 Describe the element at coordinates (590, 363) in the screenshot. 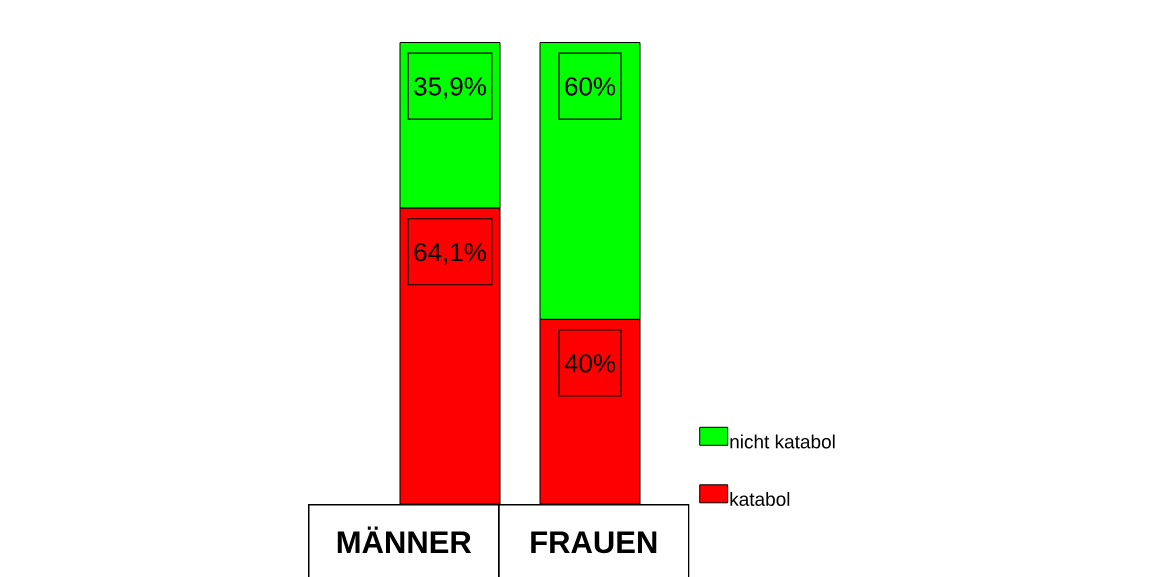

I see `data-label: 40%` at that location.